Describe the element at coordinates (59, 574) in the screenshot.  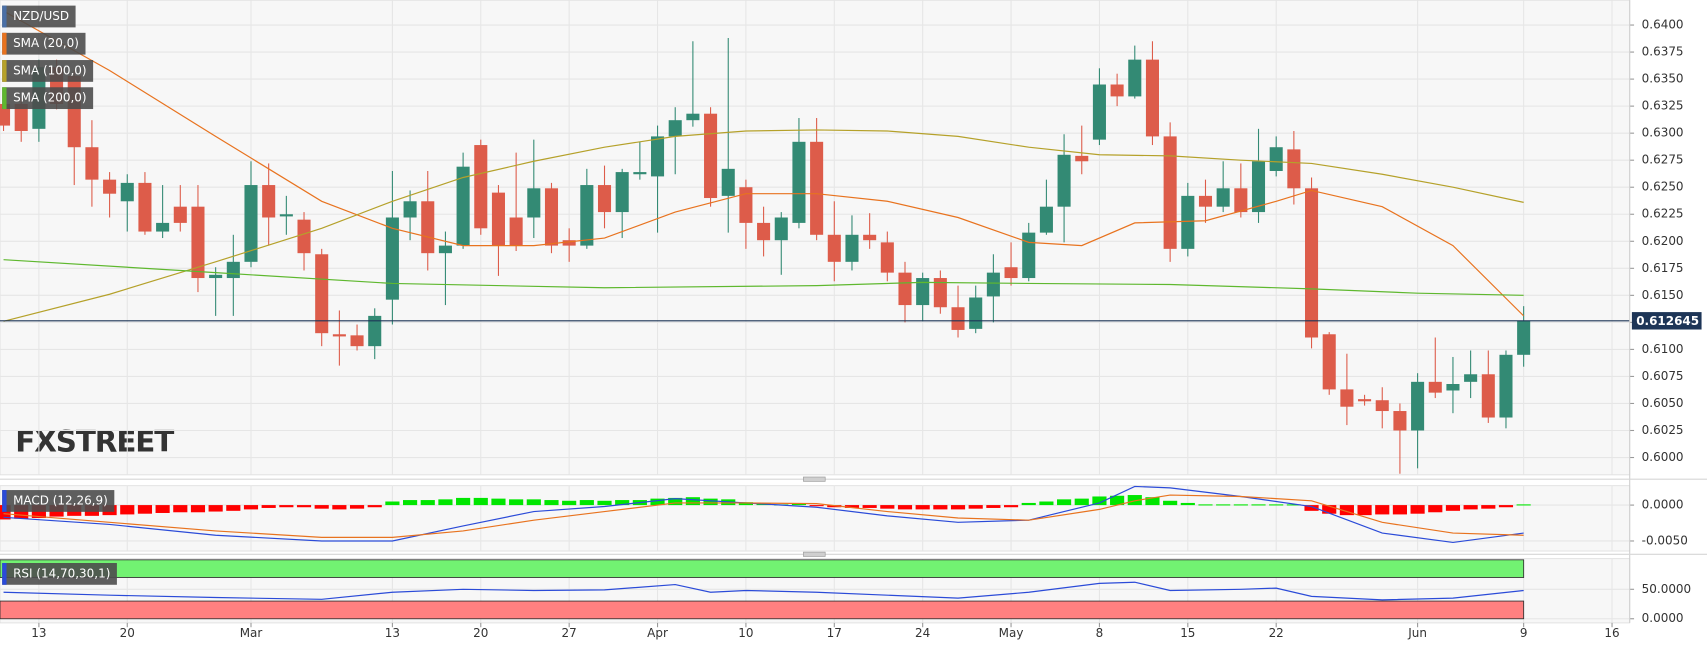
I see `legend-box` at that location.